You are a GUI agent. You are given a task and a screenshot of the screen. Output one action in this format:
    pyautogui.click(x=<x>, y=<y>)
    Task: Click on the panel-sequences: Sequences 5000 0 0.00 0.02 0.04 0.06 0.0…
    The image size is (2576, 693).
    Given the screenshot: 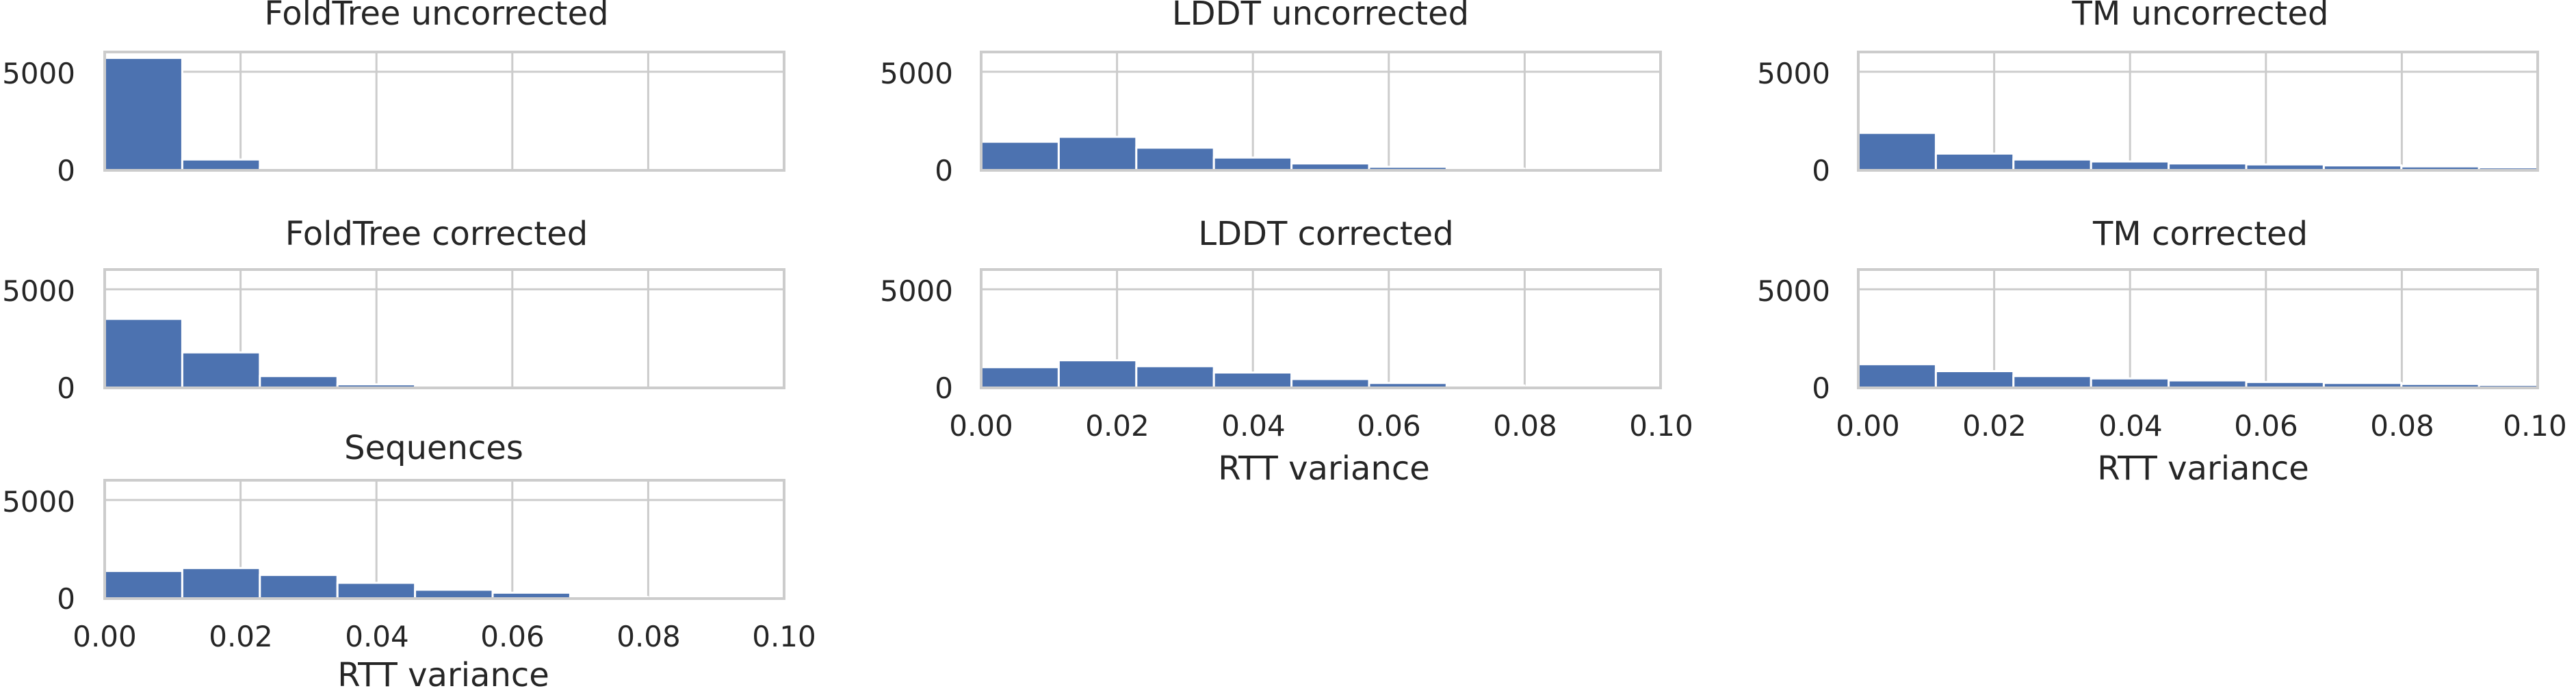 What is the action you would take?
    pyautogui.click(x=409, y=561)
    